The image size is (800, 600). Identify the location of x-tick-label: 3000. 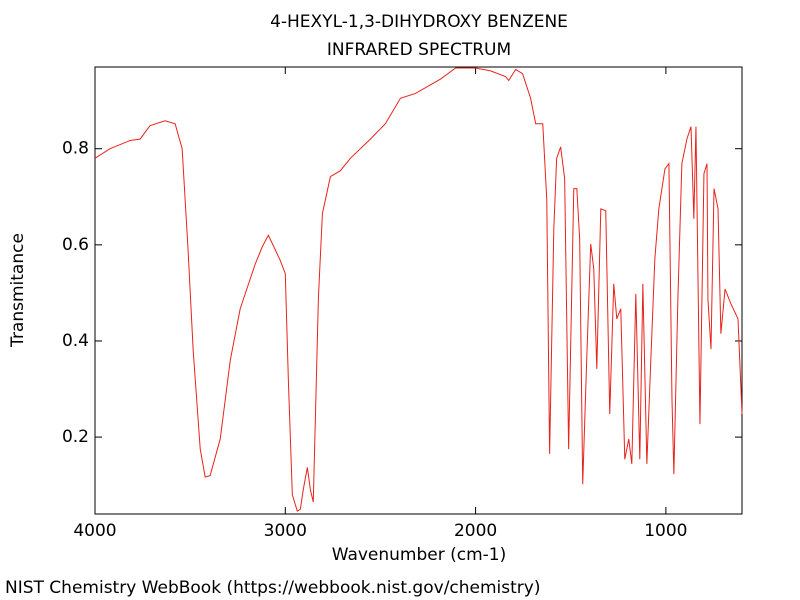
(285, 531).